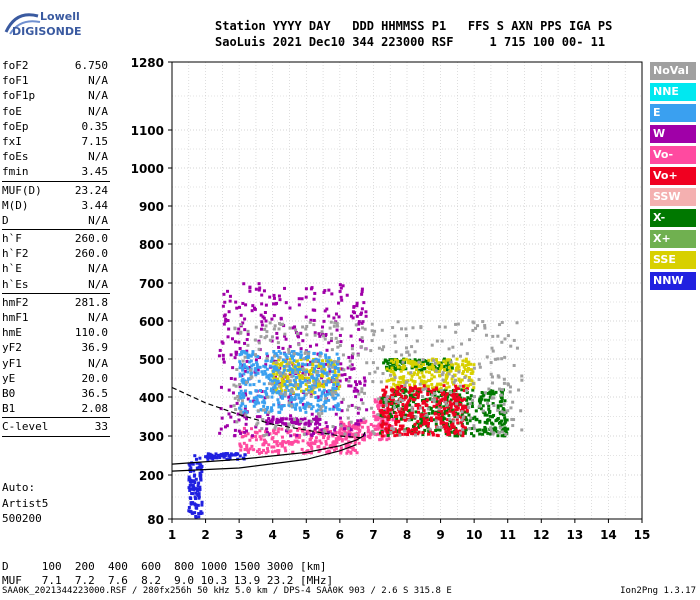 This screenshot has width=700, height=600. Describe the element at coordinates (56, 284) in the screenshot. I see `param-row: h`Es N/A` at that location.